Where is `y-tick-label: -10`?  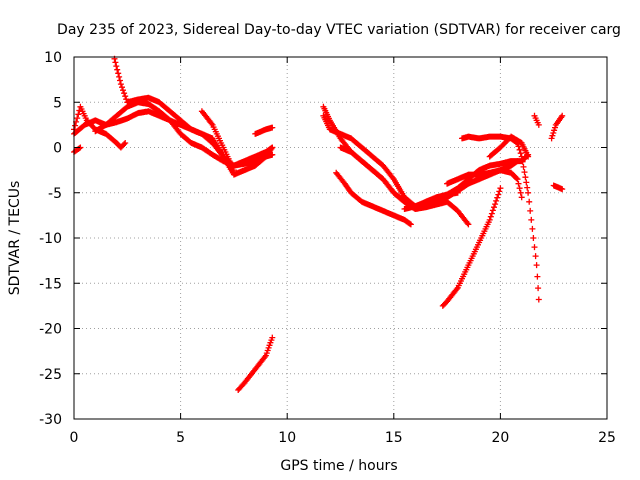 y-tick-label: -10 is located at coordinates (50, 239).